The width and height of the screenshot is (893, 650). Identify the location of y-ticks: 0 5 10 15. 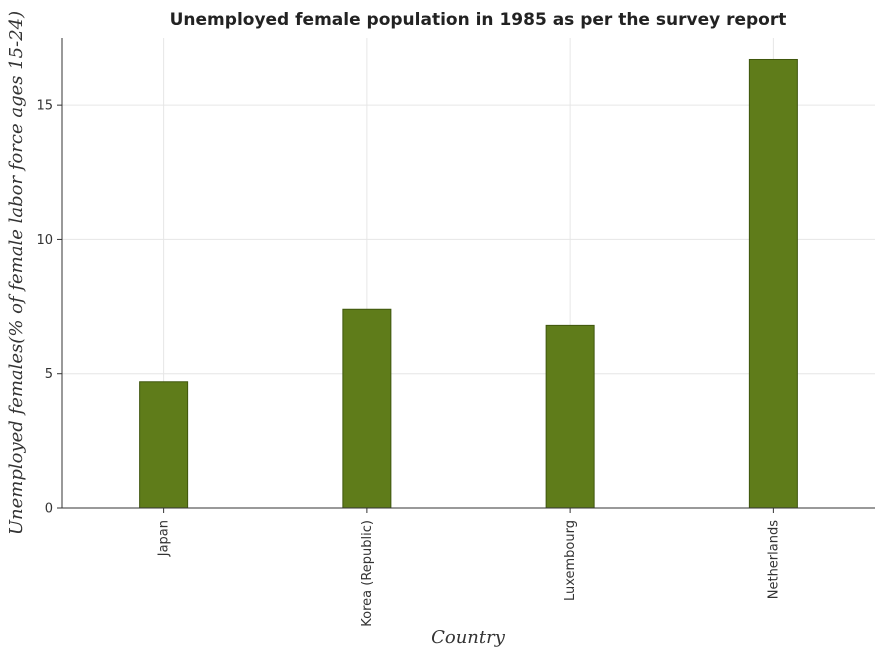
(49, 308).